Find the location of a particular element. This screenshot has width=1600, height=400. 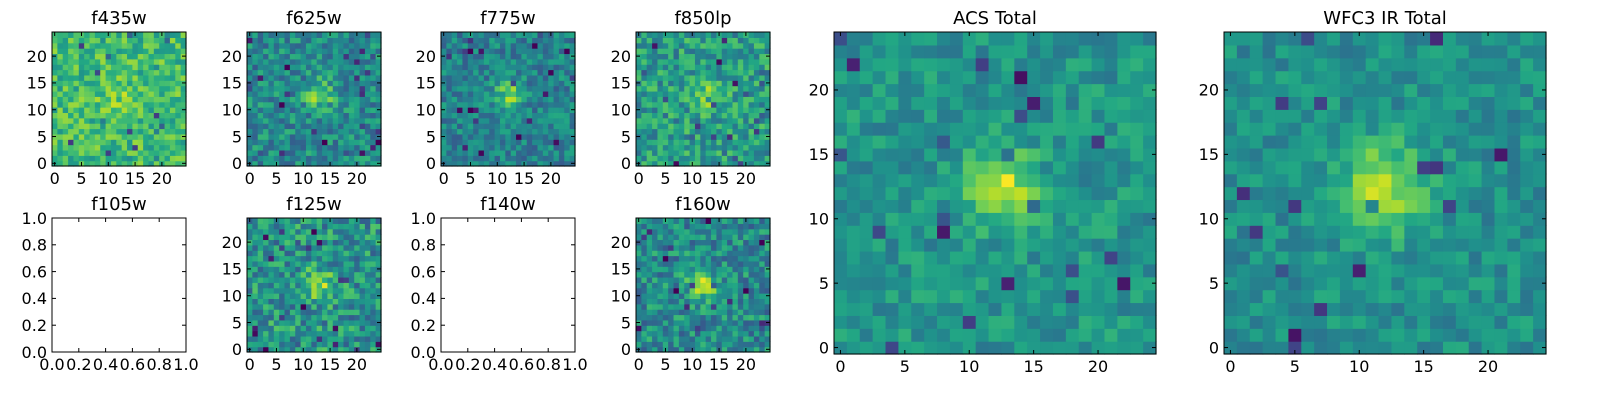

y-tick-label: 0.6 is located at coordinates (34, 271).